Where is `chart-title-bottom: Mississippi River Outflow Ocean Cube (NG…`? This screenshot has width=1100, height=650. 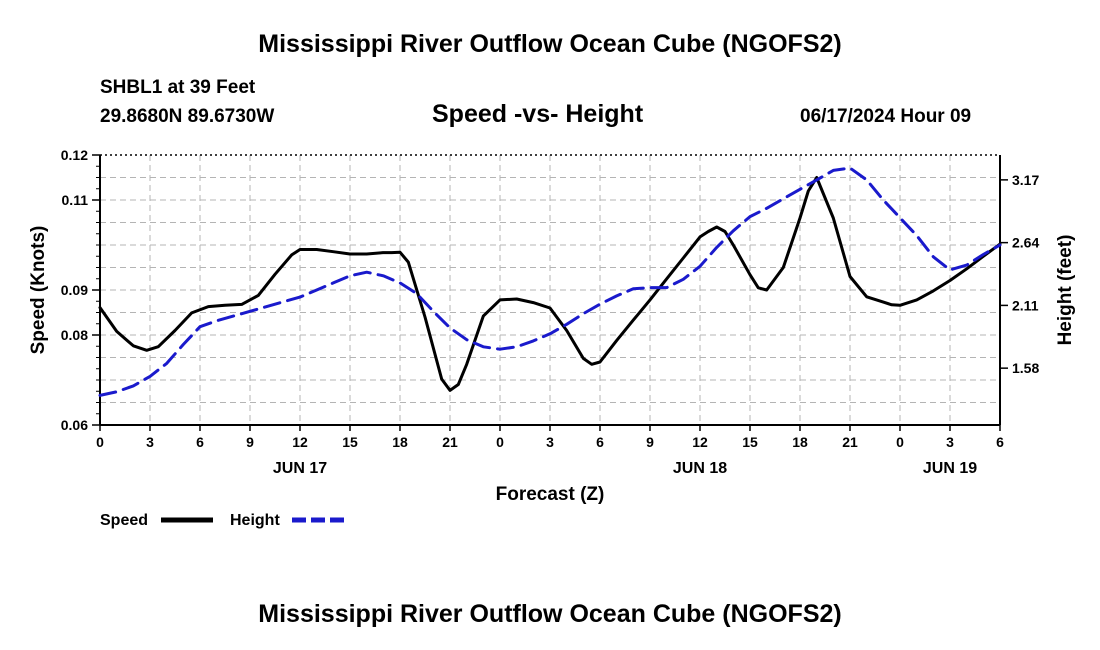
chart-title-bottom: Mississippi River Outflow Ocean Cube (NG… is located at coordinates (550, 614).